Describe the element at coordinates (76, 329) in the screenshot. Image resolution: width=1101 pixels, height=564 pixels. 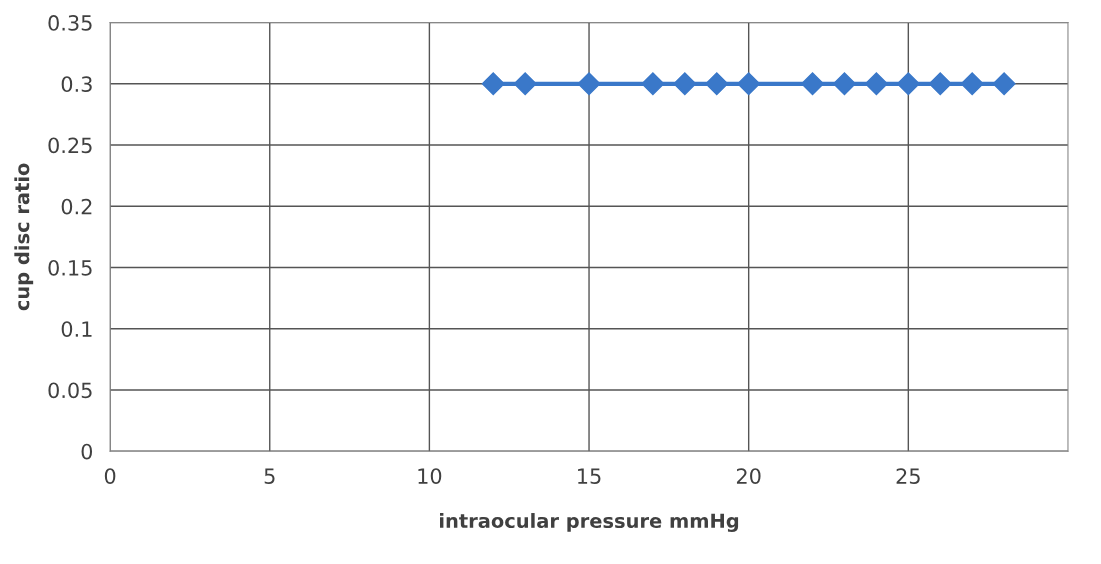
I see `y-tick-label: 0.1` at that location.